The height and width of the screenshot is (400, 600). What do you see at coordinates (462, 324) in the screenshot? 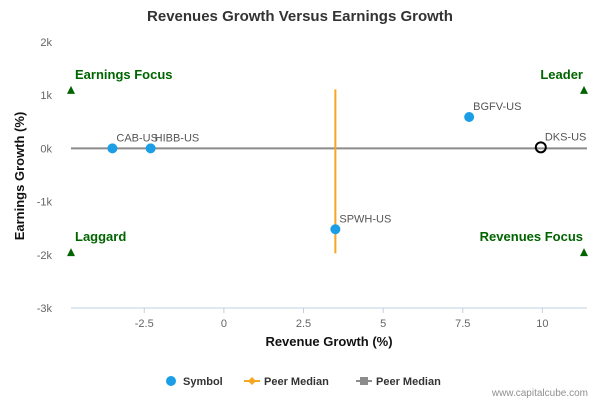
I see `x-tick-label: 7.5` at bounding box center [462, 324].